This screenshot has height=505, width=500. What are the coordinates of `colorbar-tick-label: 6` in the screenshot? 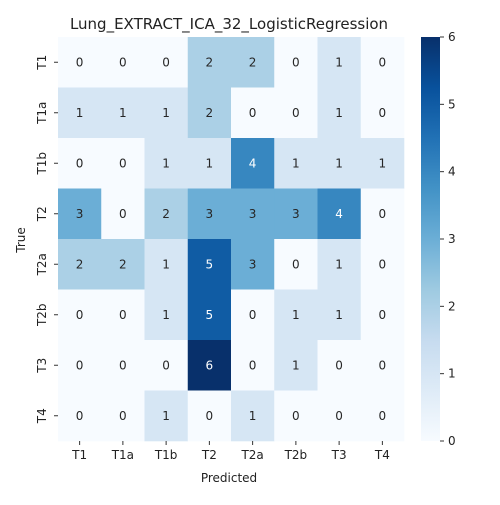 It's located at (452, 37).